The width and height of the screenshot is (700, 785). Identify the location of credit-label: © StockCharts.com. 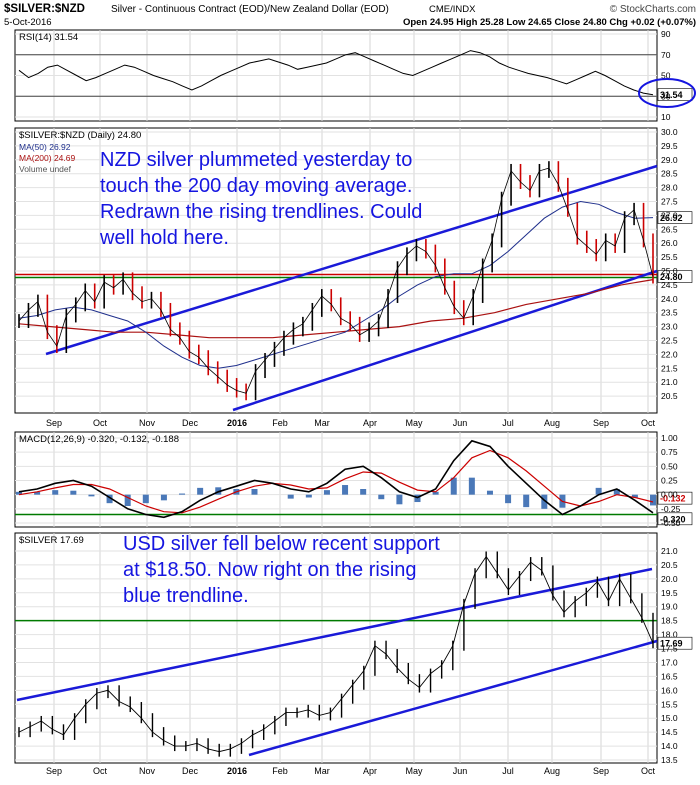
(653, 9).